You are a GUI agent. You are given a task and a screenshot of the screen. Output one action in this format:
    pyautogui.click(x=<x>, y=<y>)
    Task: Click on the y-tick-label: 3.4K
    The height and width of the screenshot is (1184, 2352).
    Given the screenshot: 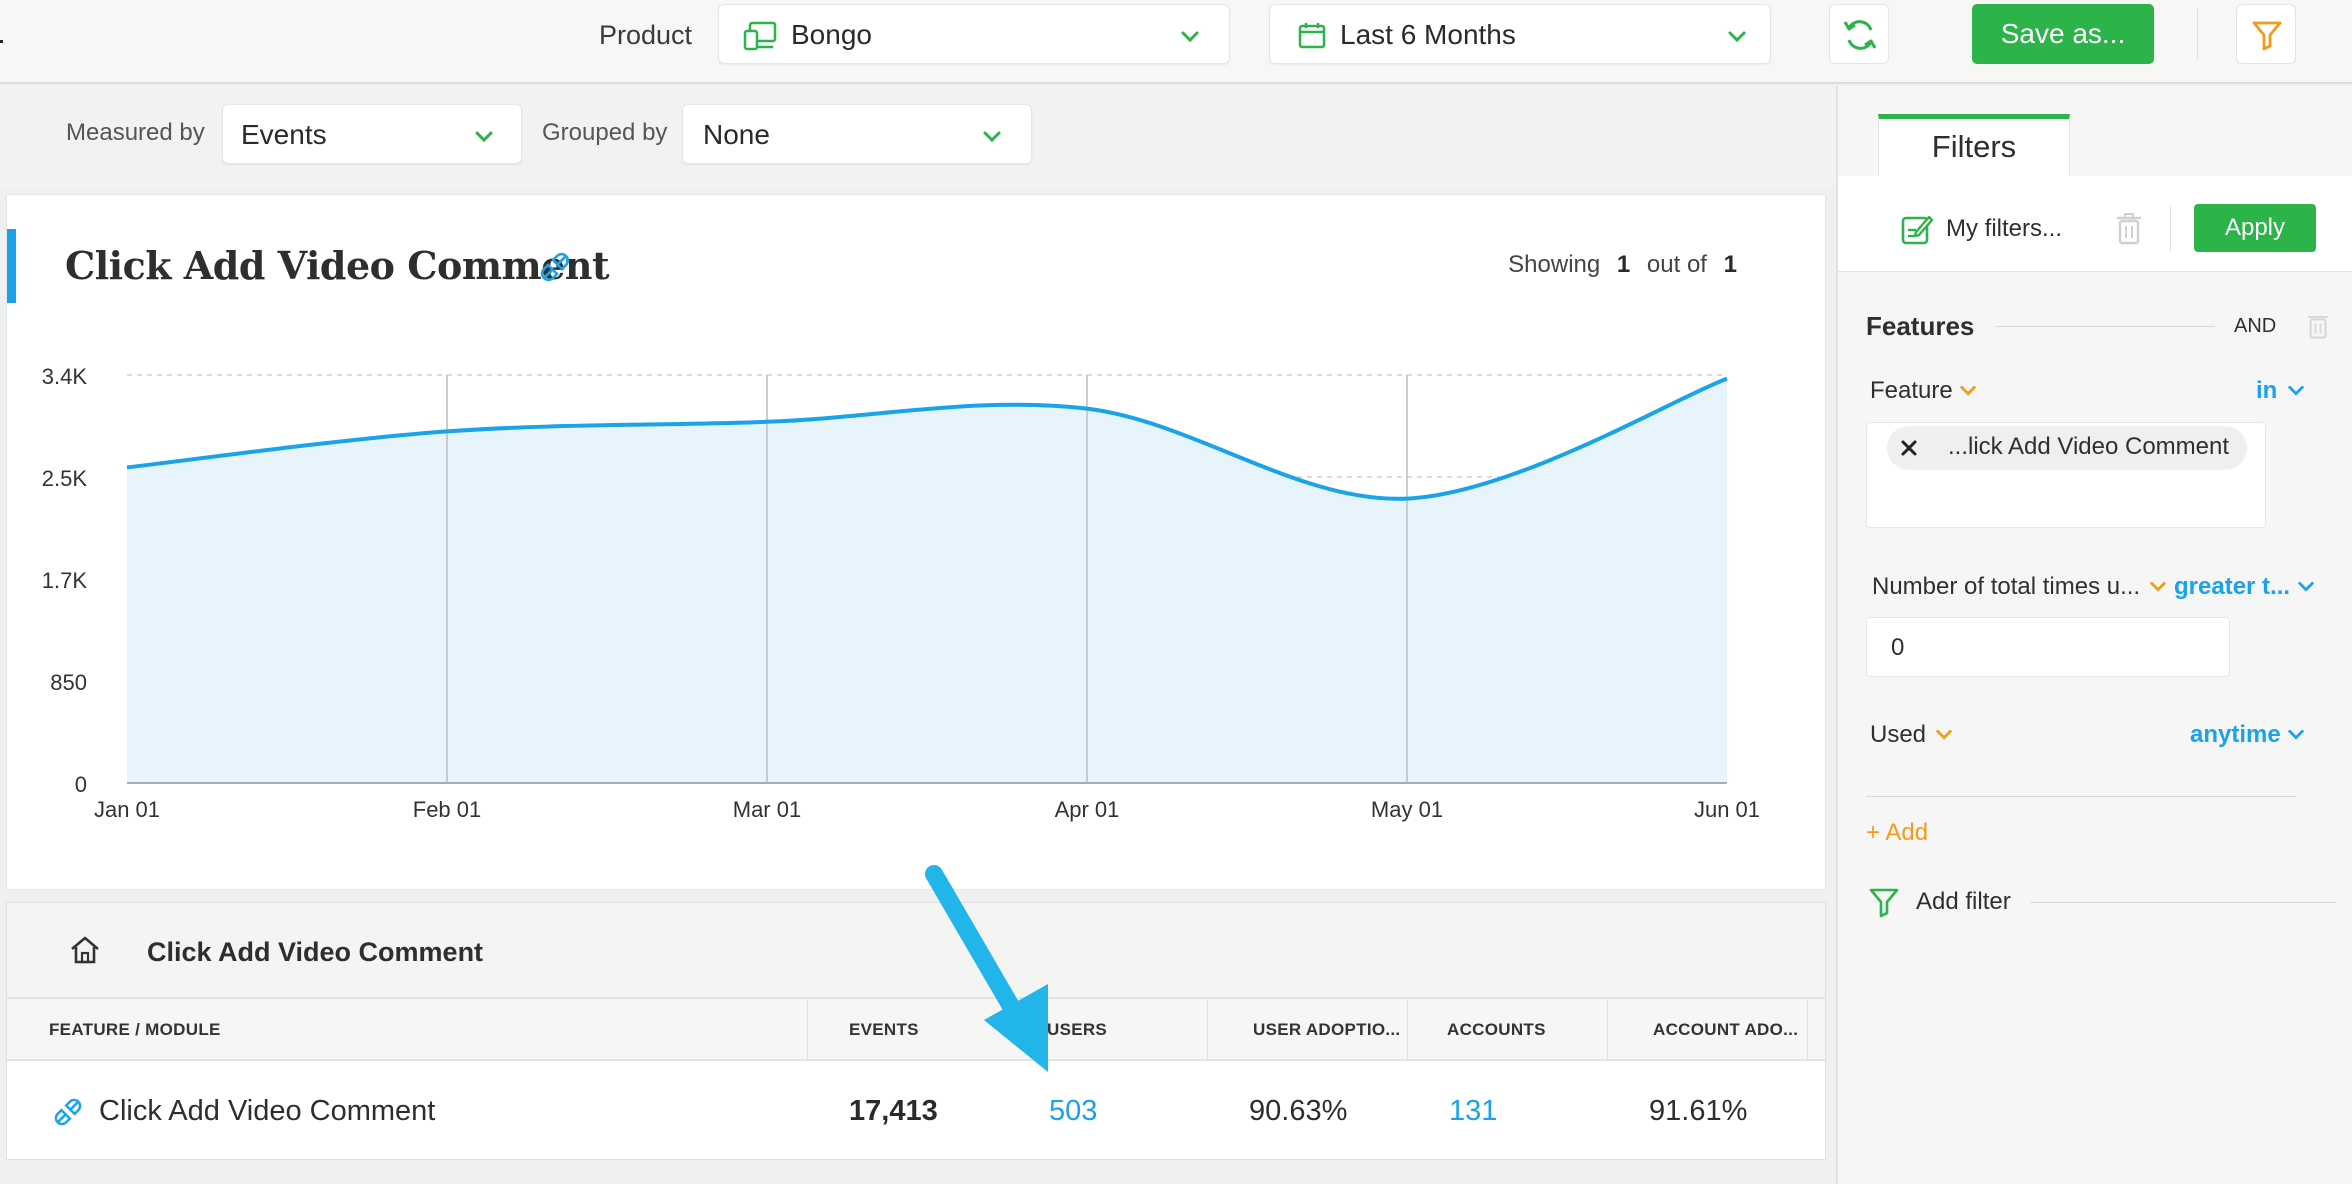 What is the action you would take?
    pyautogui.click(x=65, y=376)
    